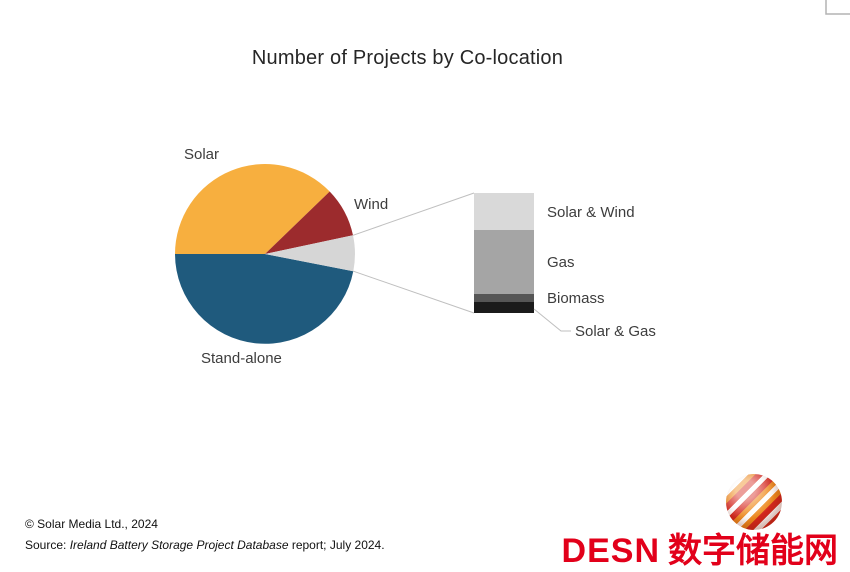 The image size is (850, 572). Describe the element at coordinates (264, 299) in the screenshot. I see `pie-slice-stand-alone` at that location.